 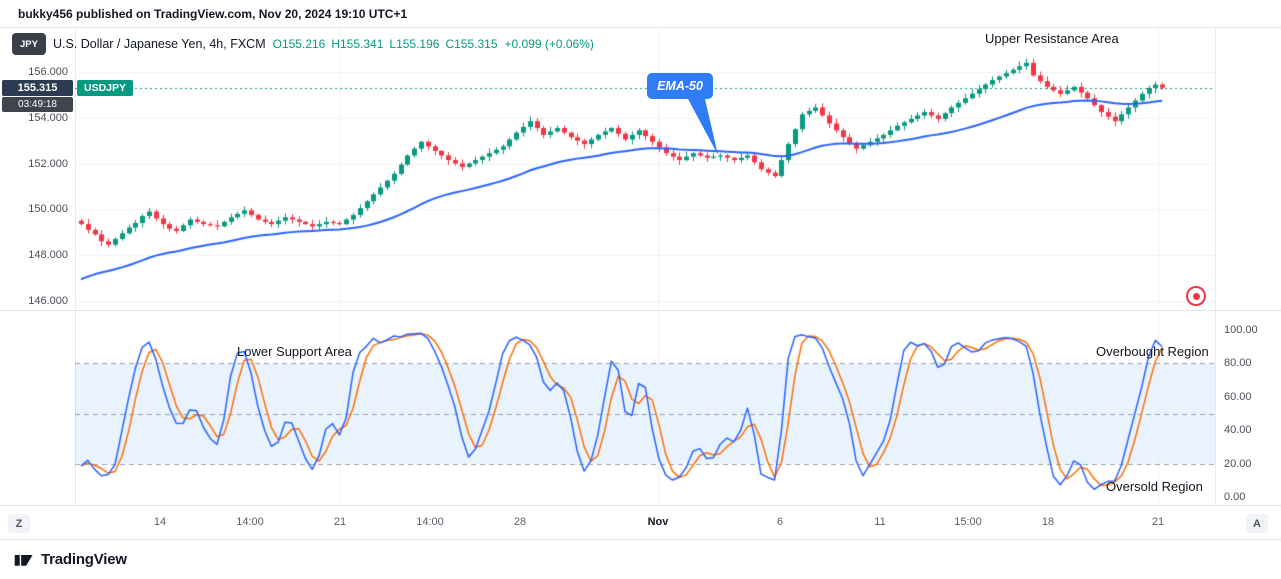 I want to click on oscillator-axis-tick: 100.00, so click(x=1241, y=330).